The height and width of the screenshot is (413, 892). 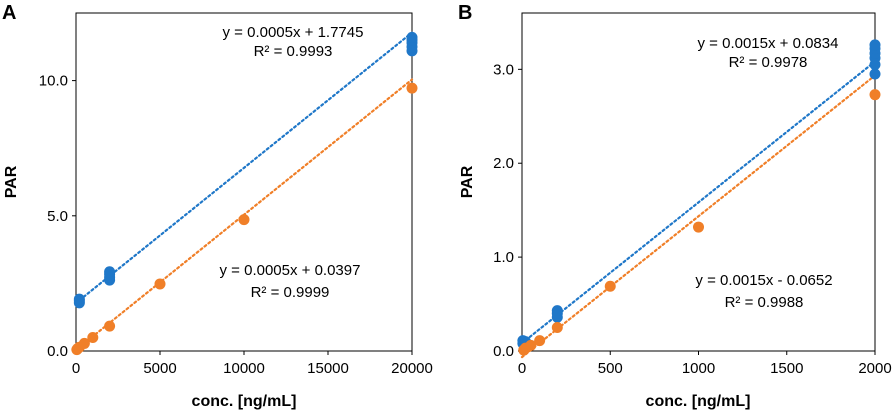 I want to click on panel-b-x-tick-label: 1500, so click(x=786, y=368).